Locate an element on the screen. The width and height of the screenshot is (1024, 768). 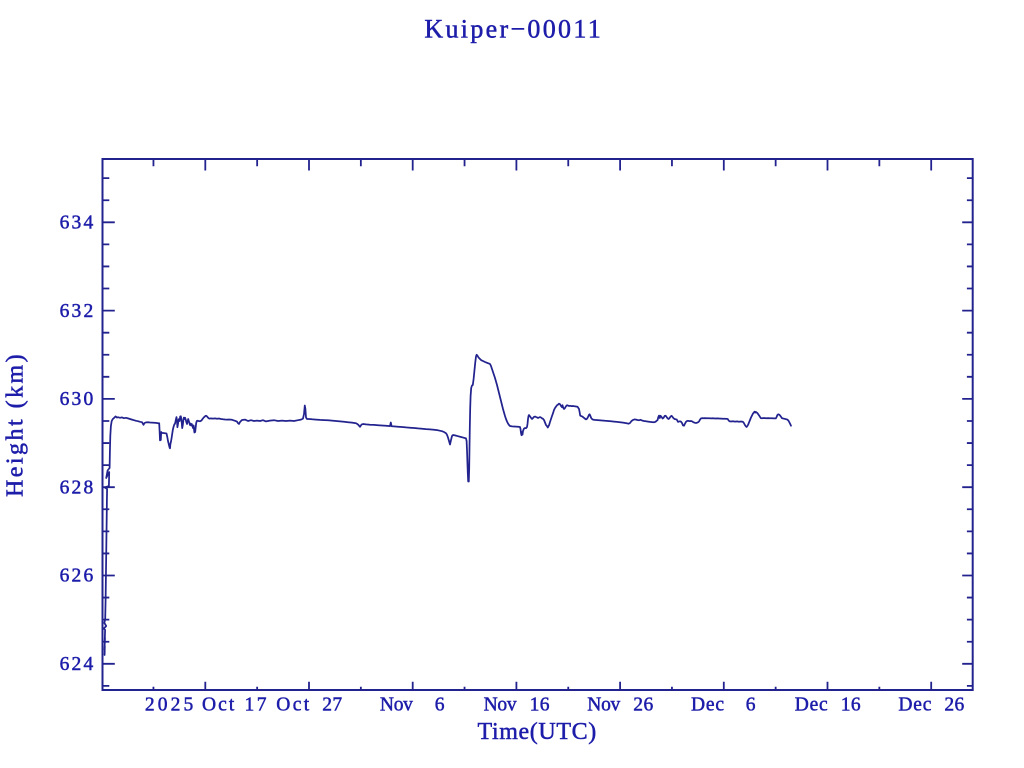
svg-text: Kuiper−00011 is located at coordinates (512, 29).